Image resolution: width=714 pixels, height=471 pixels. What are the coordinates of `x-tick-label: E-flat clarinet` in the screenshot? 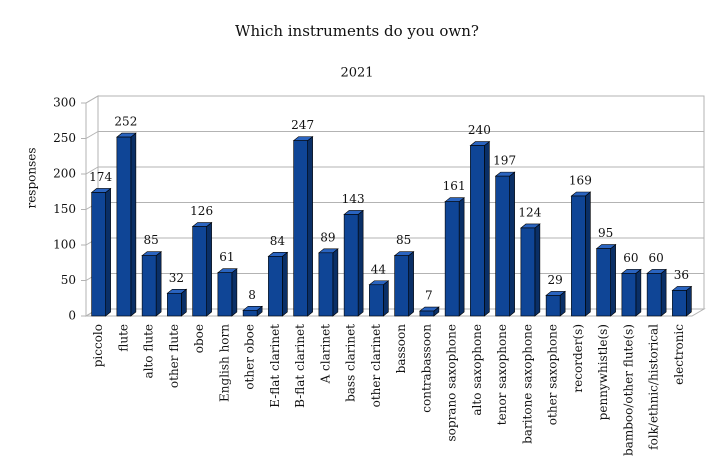 It's located at (275, 366).